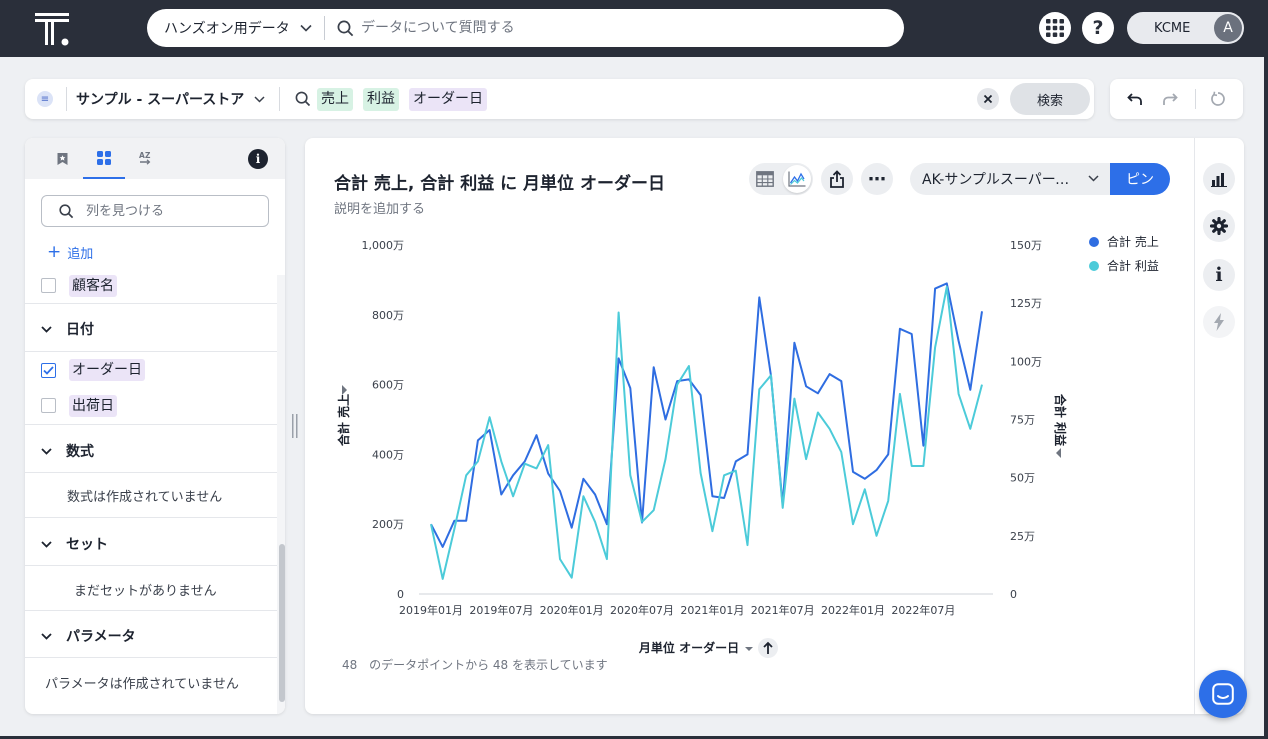 This screenshot has width=1268, height=739. Describe the element at coordinates (380, 209) in the screenshot. I see `description-placeholder: 説明を追加する` at that location.